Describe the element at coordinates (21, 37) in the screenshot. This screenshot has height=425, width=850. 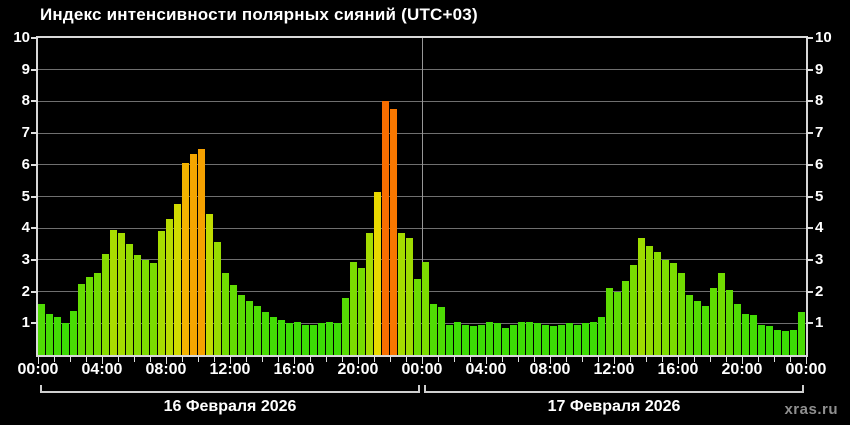
I see `y-axis-label: 10` at that location.